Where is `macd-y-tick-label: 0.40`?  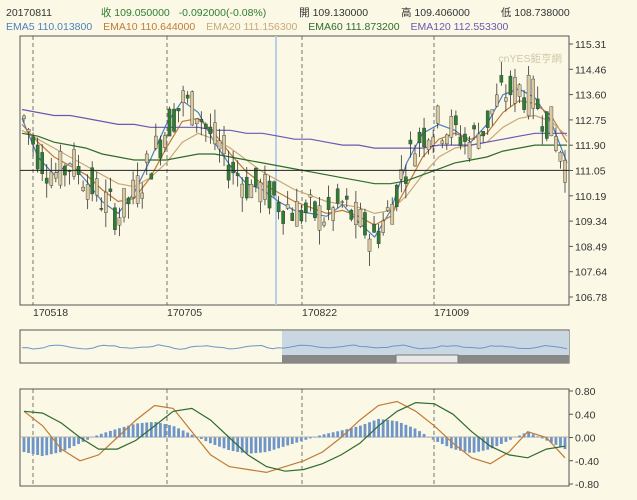
macd-y-tick-label: 0.40 is located at coordinates (585, 415).